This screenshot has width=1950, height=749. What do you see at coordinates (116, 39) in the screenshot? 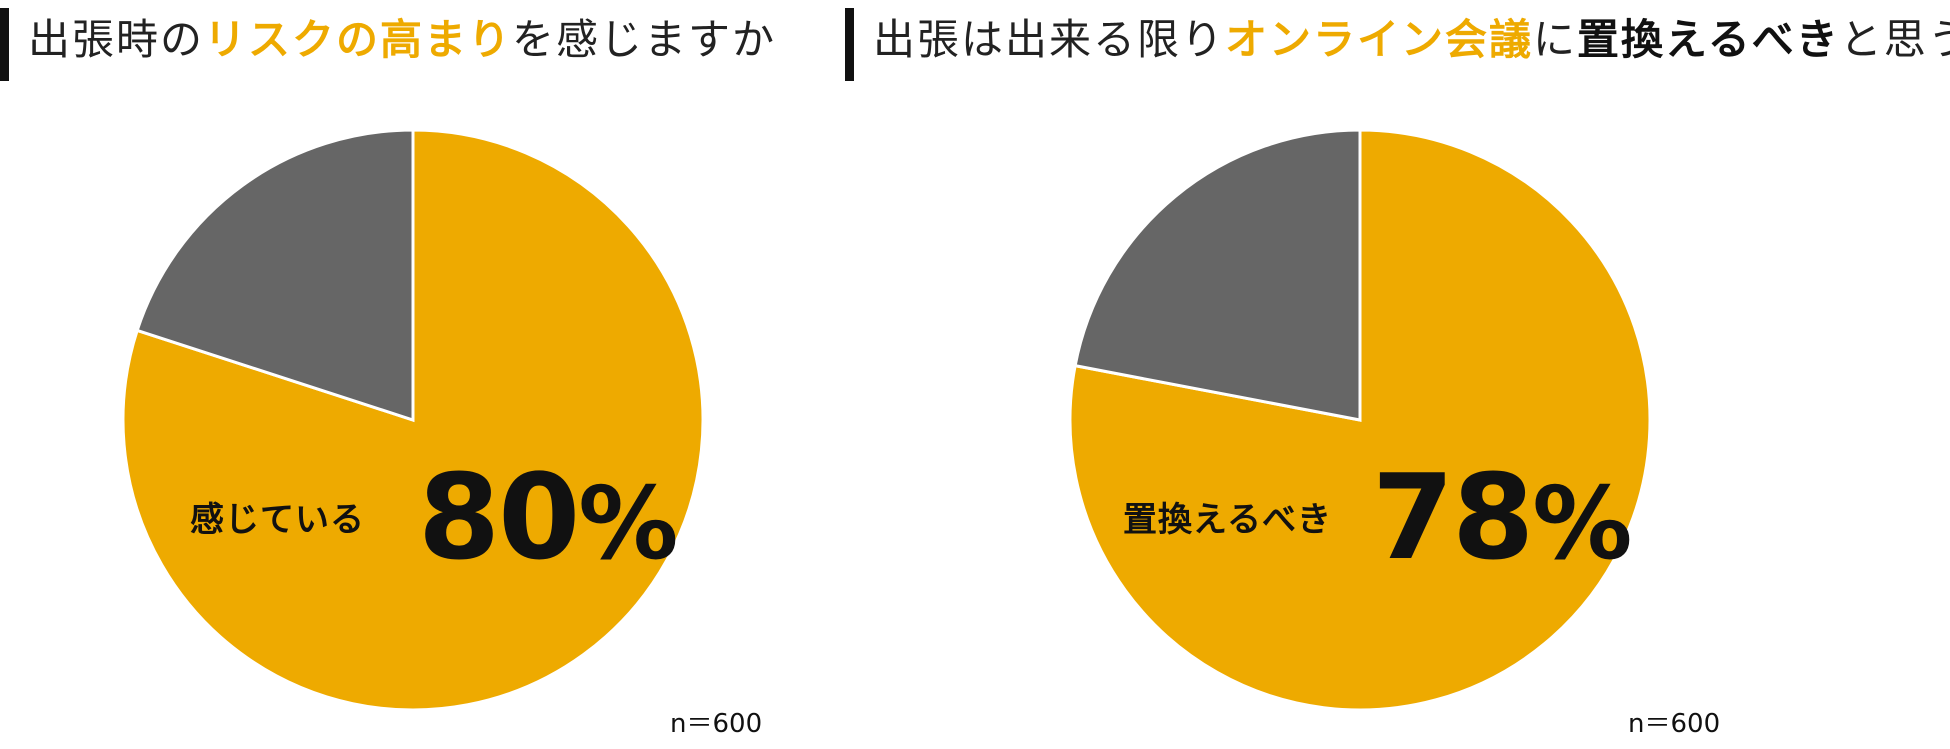
I see `title-pre: 出張時の` at bounding box center [116, 39].